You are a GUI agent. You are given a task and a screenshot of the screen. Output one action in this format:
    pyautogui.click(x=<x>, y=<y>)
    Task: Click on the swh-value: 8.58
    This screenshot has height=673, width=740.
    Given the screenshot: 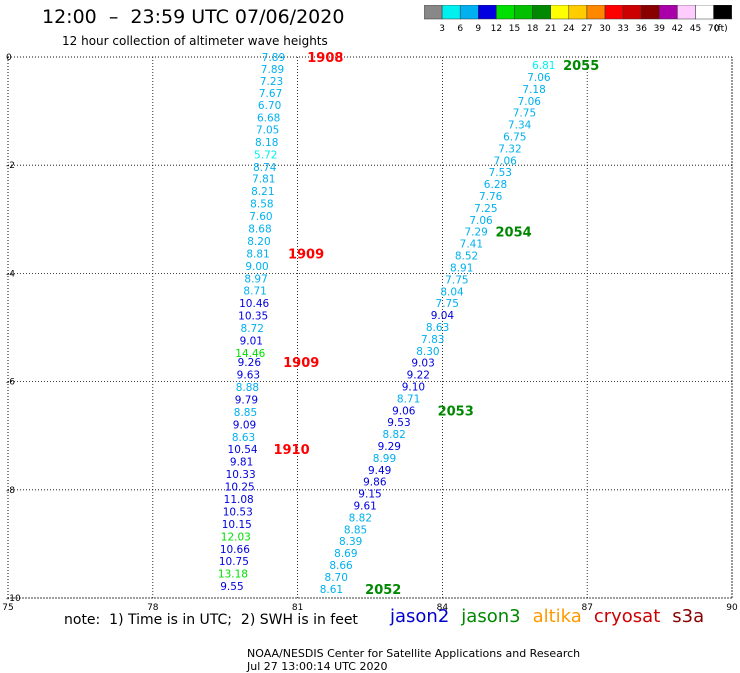 What is the action you would take?
    pyautogui.click(x=261, y=205)
    